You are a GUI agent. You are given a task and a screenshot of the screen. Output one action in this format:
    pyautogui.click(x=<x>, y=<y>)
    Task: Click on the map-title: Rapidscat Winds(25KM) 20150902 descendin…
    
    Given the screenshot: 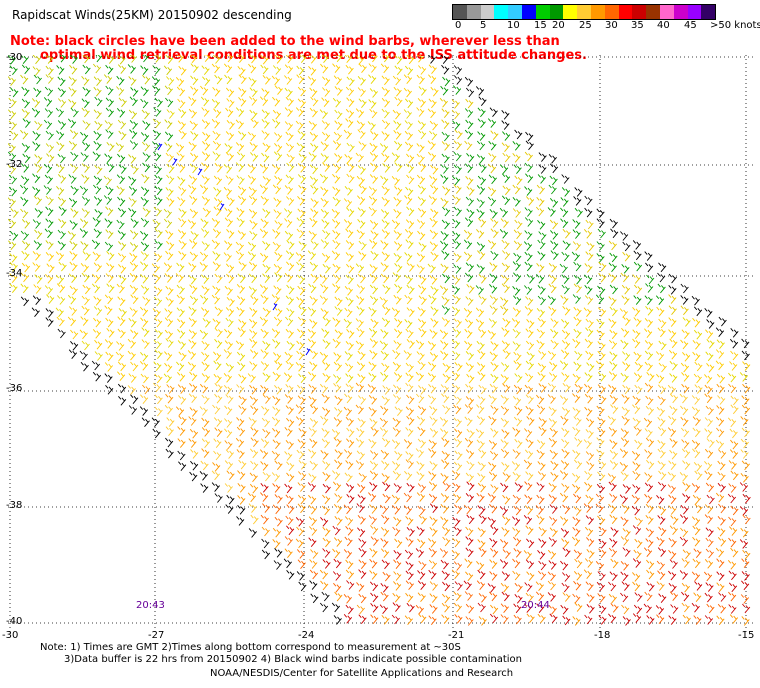 What is the action you would take?
    pyautogui.click(x=152, y=15)
    